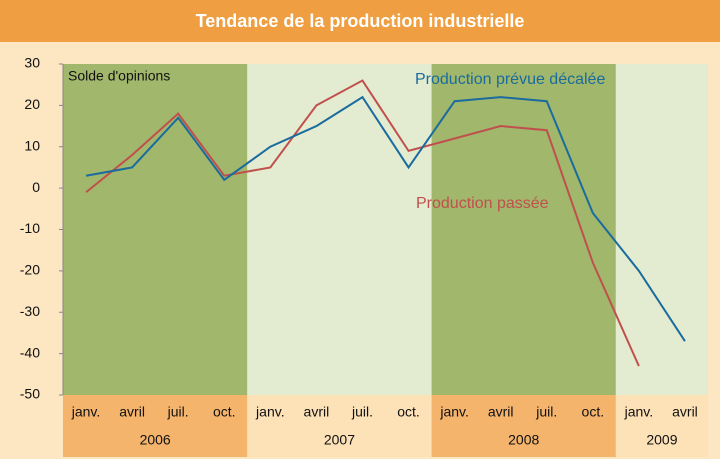 The height and width of the screenshot is (459, 720). Describe the element at coordinates (339, 440) in the screenshot. I see `year-label: 2007` at that location.